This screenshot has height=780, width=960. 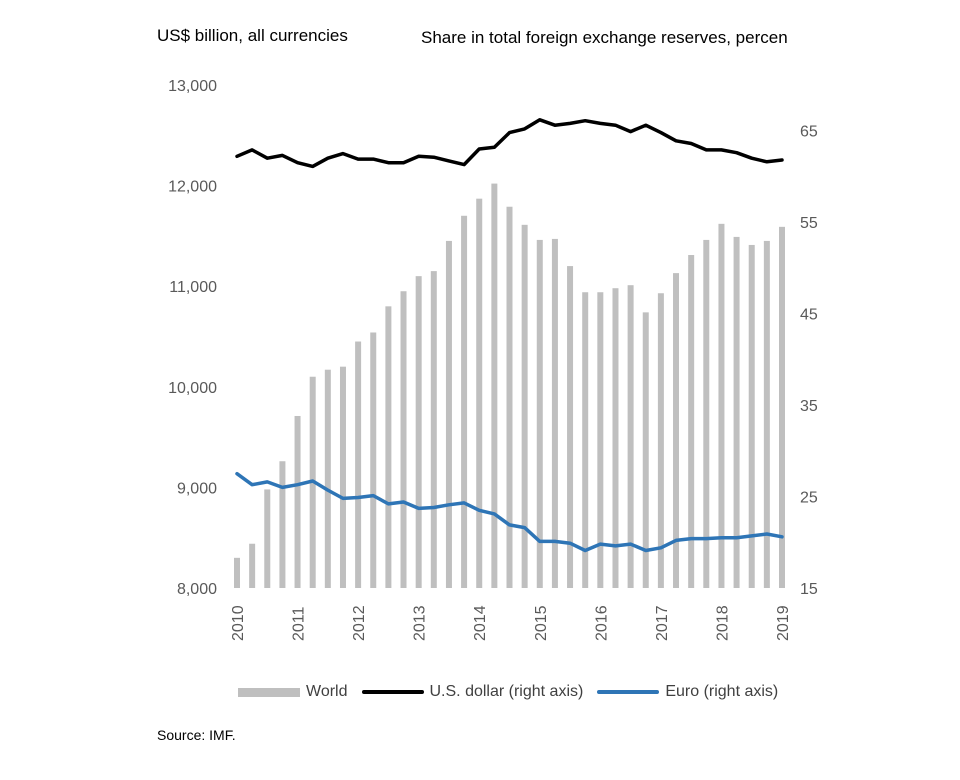 I want to click on legend-swatch-euro, so click(x=628, y=692).